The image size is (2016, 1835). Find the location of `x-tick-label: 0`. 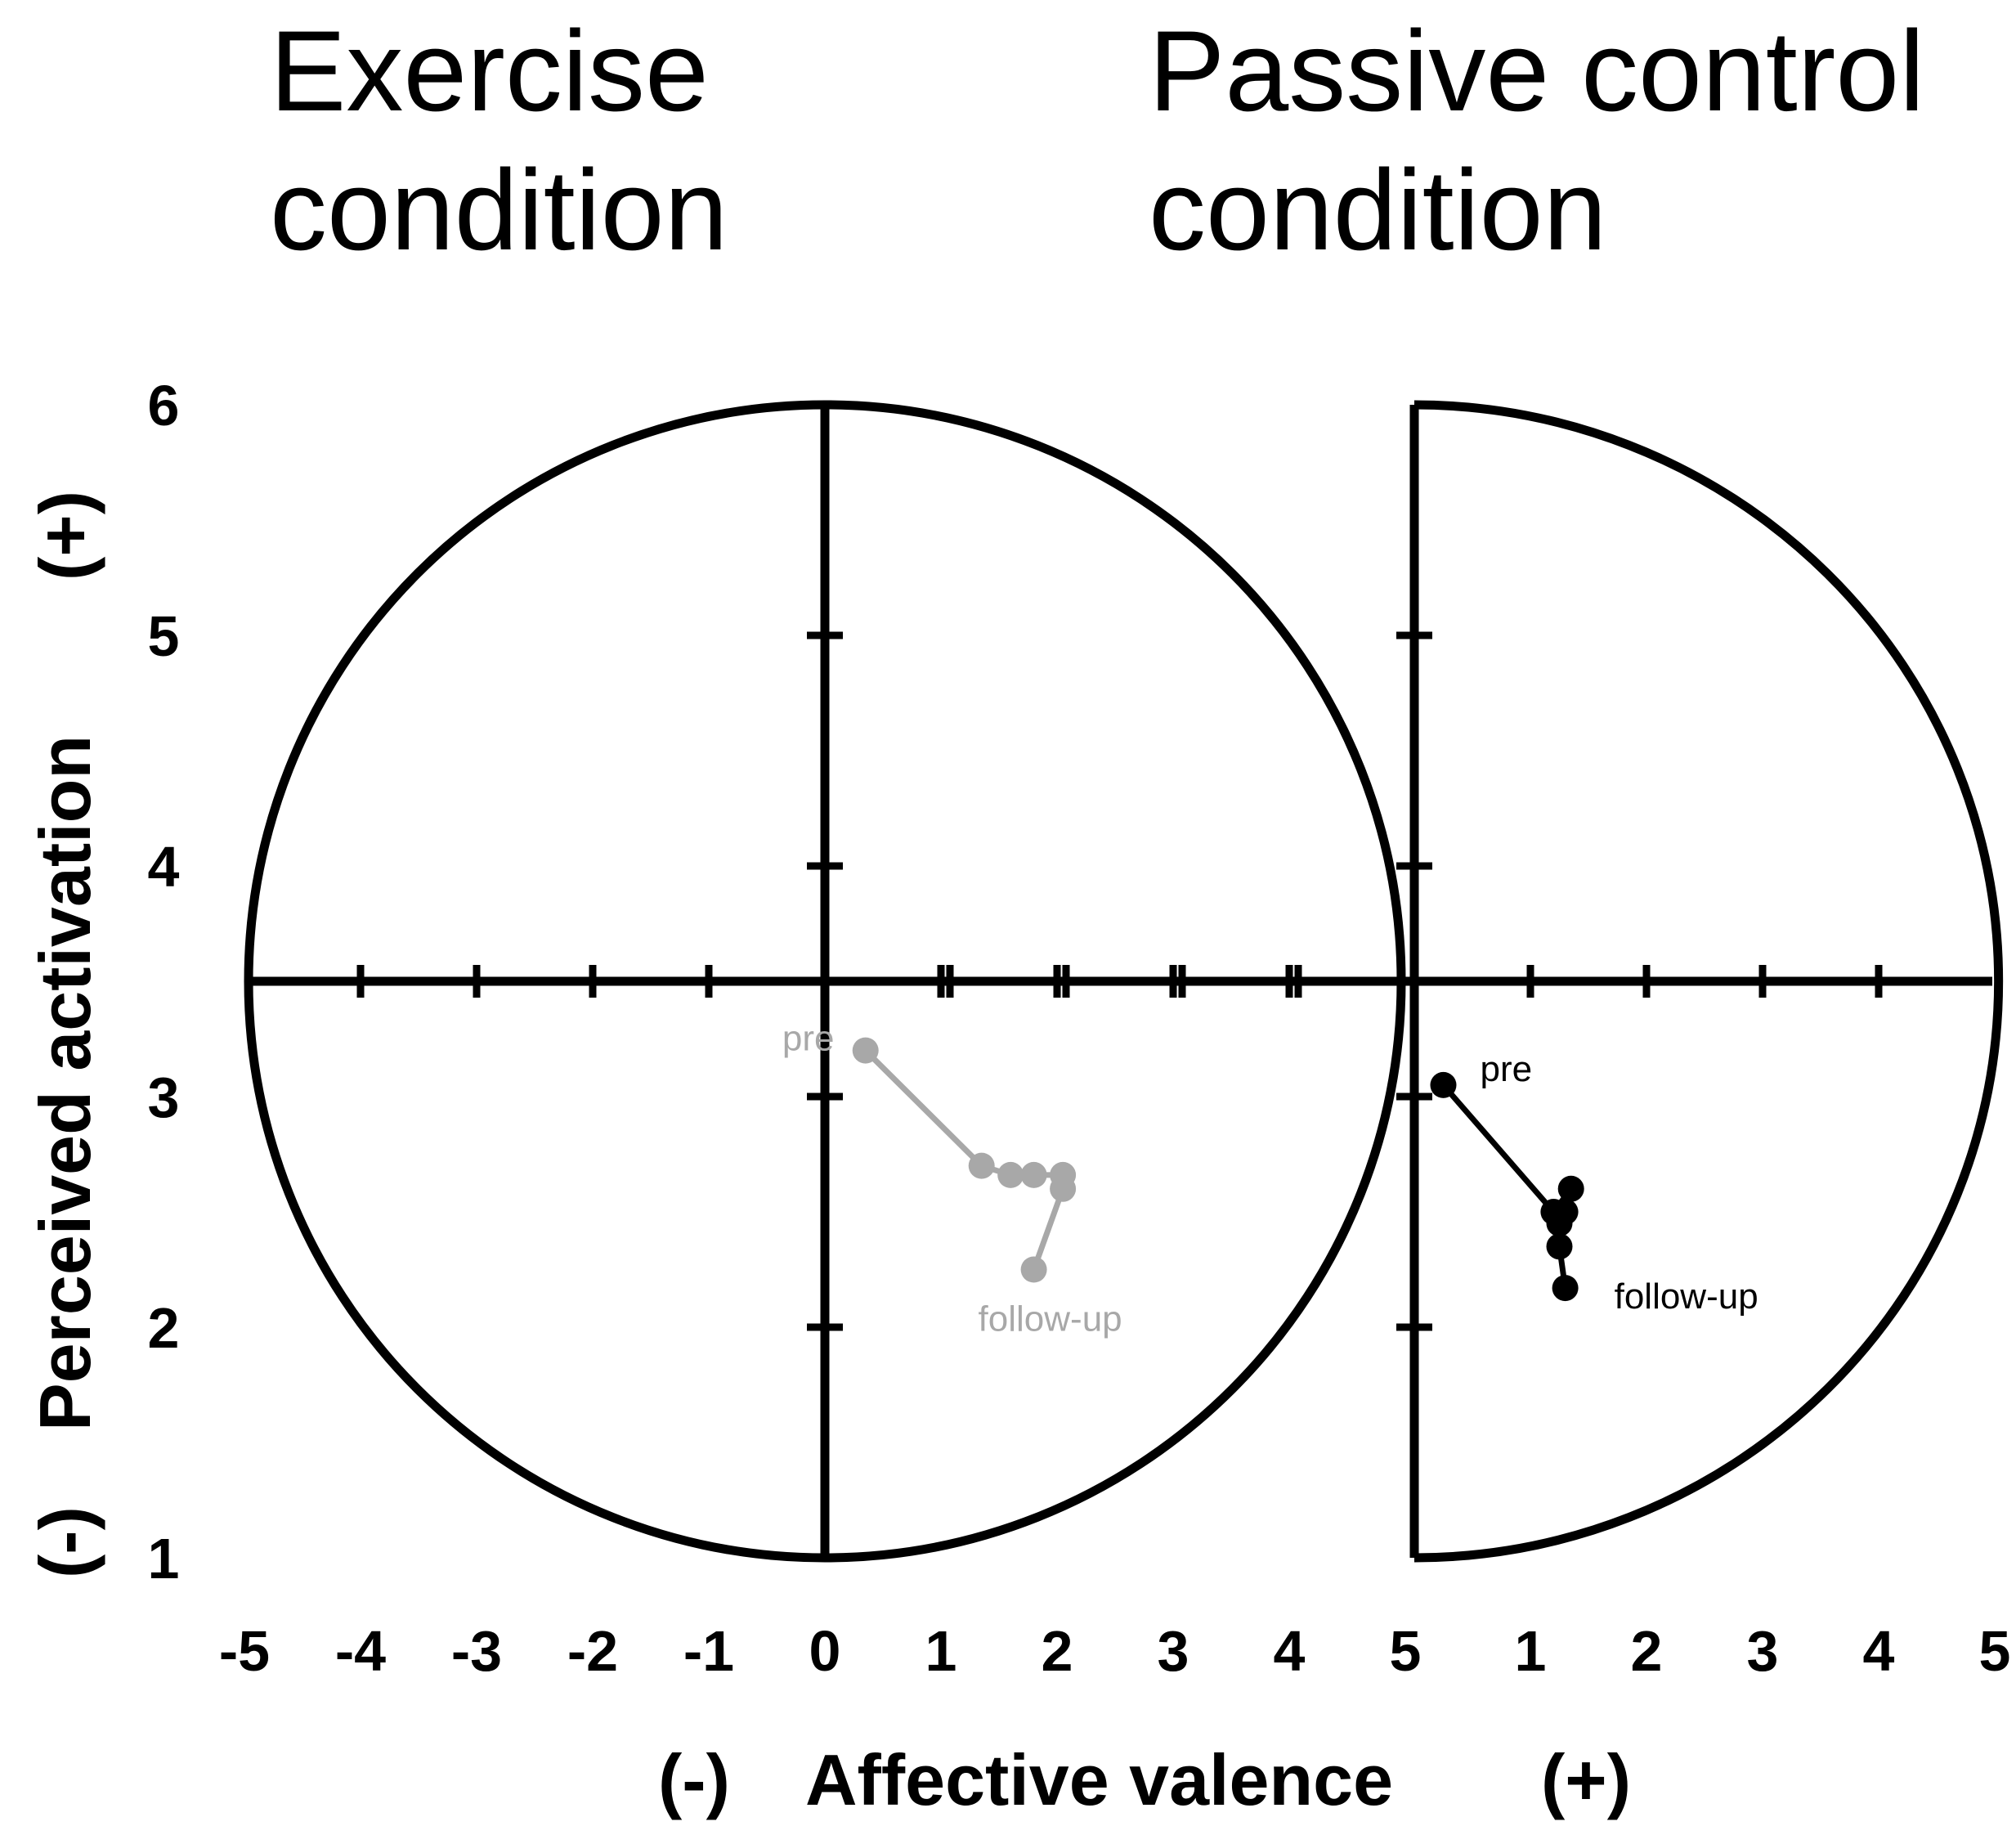

x-tick-label: 0 is located at coordinates (825, 1651).